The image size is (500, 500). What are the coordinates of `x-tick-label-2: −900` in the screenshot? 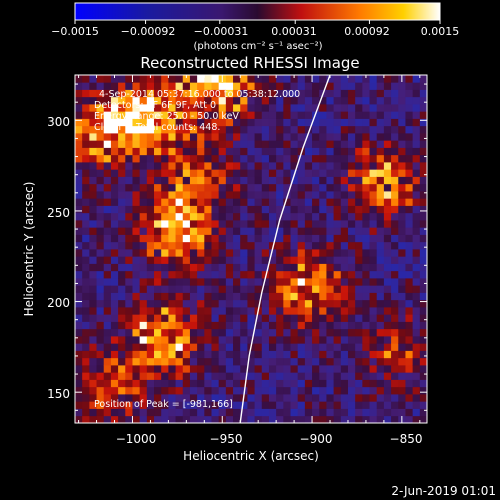 It's located at (316, 439).